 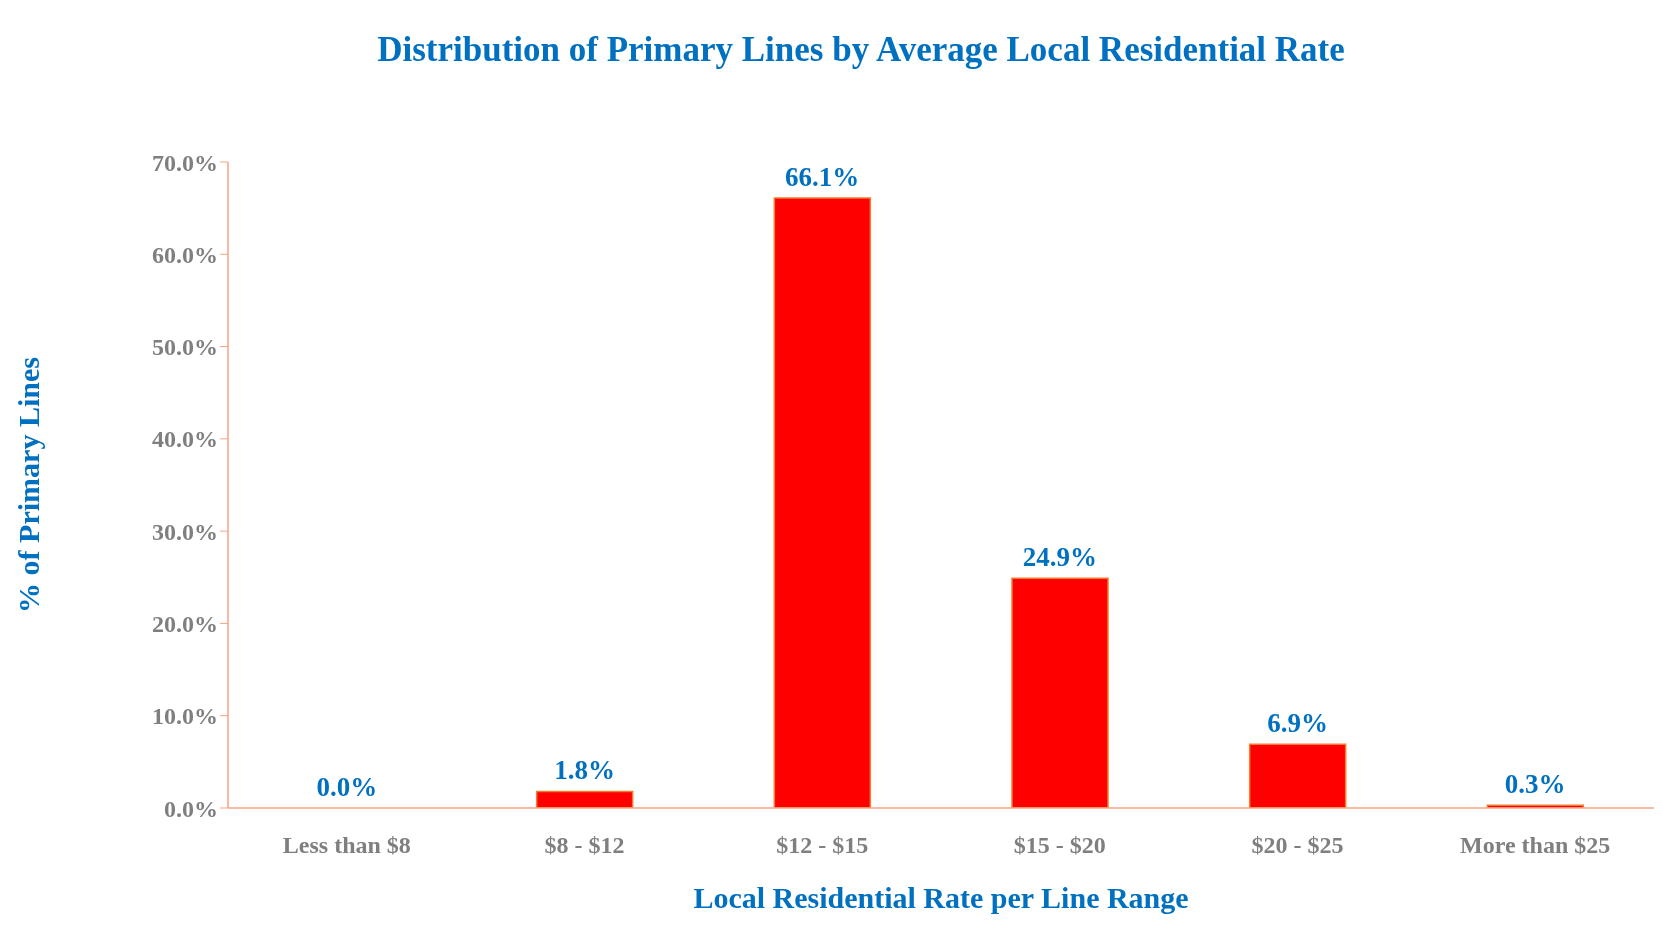 What do you see at coordinates (1297, 845) in the screenshot?
I see `x-tick-label: $20 - $25` at bounding box center [1297, 845].